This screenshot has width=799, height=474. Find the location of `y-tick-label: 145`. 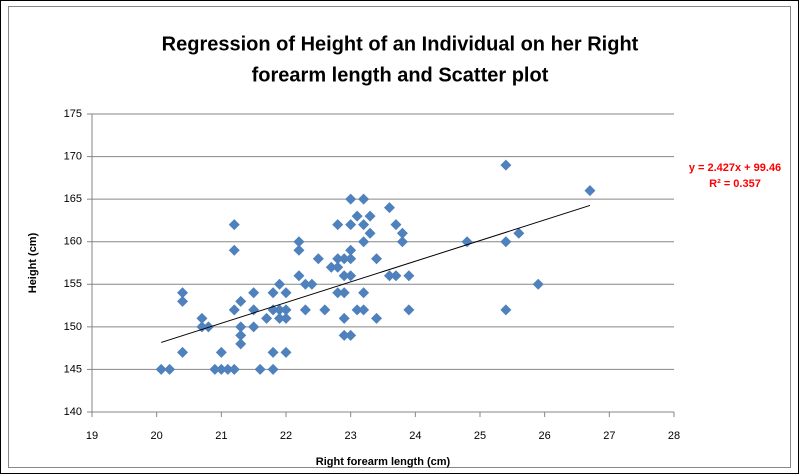

y-tick-label: 145 is located at coordinates (73, 369).